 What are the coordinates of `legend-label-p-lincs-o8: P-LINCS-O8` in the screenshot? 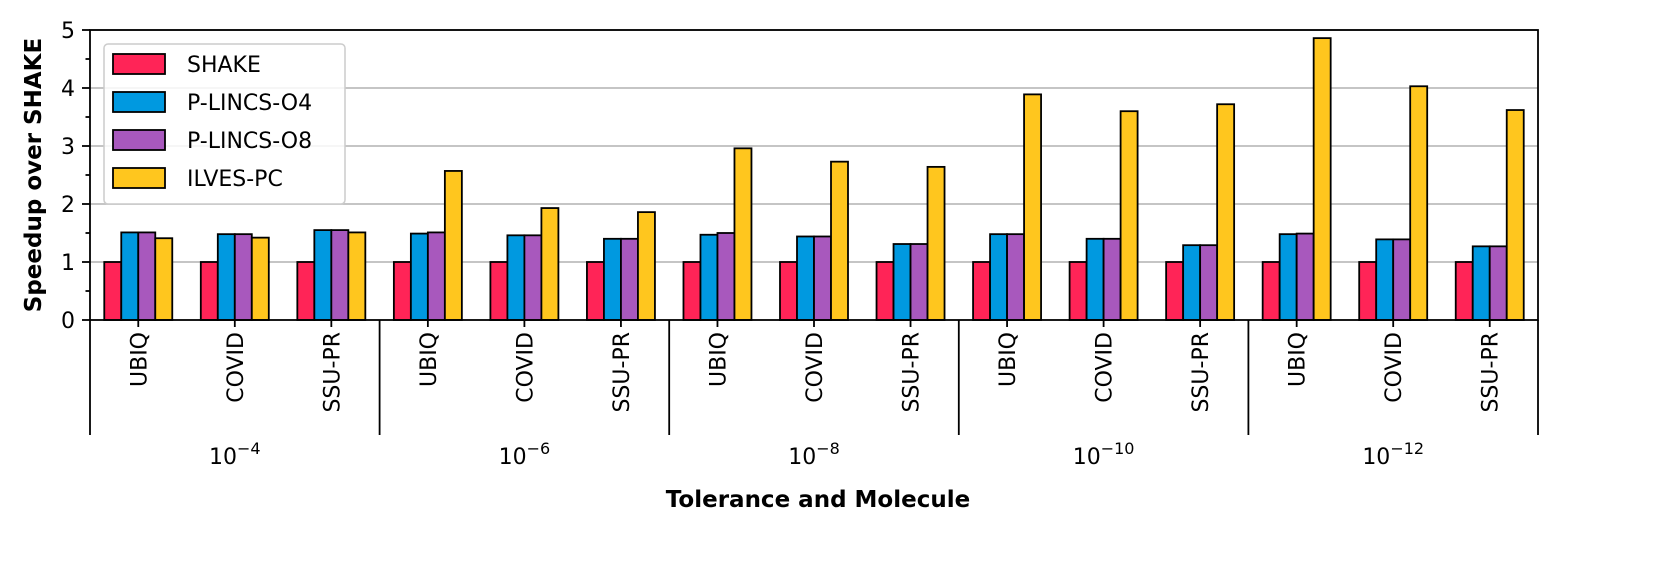 It's located at (249, 141).